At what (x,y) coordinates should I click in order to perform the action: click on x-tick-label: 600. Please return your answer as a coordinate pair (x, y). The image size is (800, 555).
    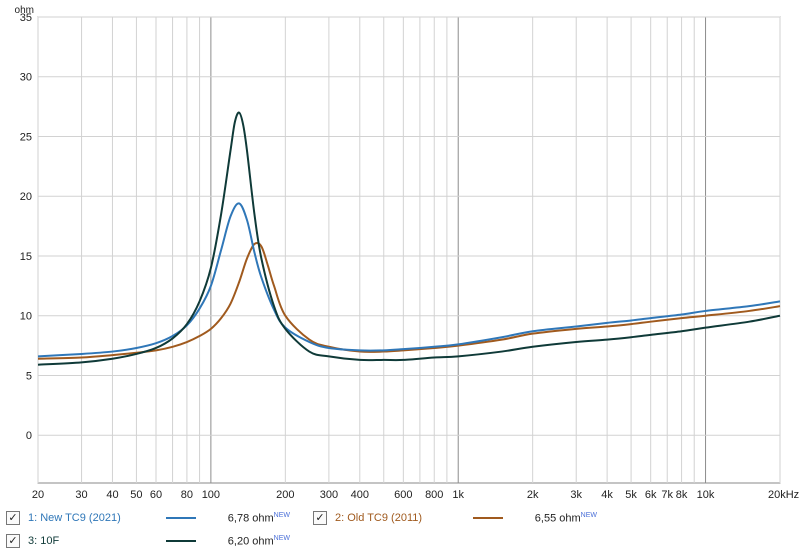
    Looking at the image, I should click on (403, 494).